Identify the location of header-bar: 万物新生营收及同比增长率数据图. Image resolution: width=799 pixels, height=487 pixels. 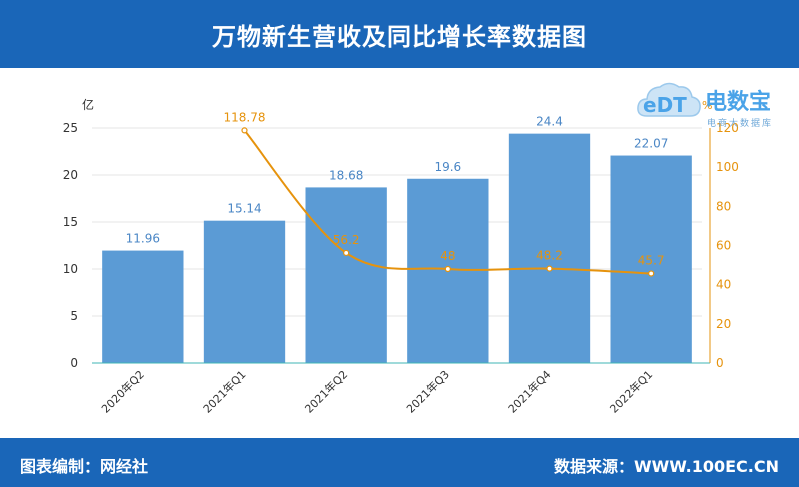
(399, 34).